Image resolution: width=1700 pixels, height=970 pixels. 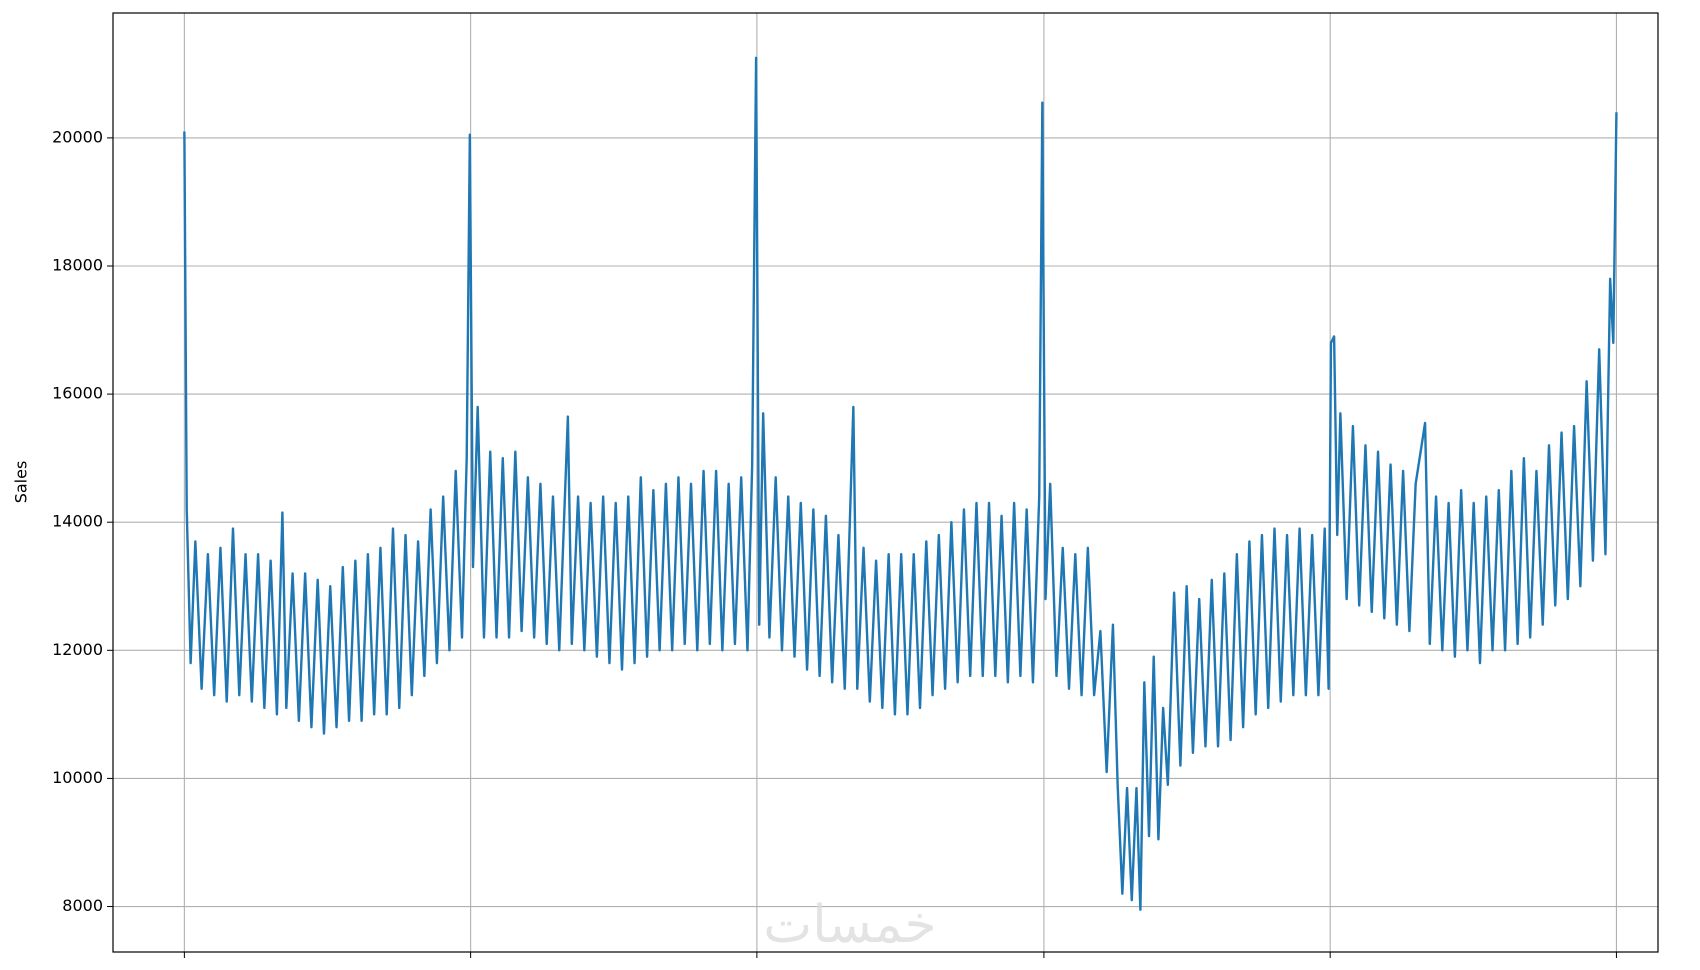 I want to click on y-tick-label: 18000, so click(x=77, y=265).